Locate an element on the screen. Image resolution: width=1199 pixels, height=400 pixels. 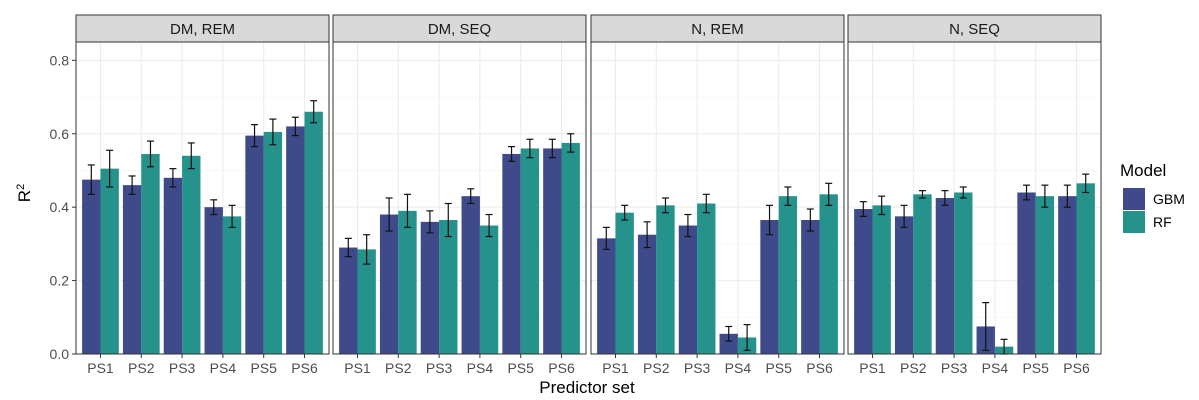
facet-strip is located at coordinates (202, 28).